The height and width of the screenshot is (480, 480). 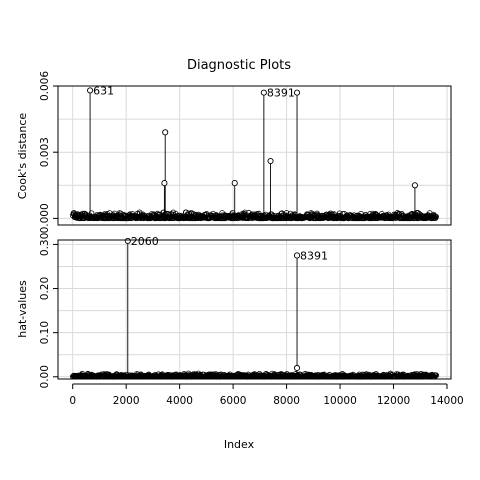 I want to click on x-axis-label: Index, so click(x=239, y=444).